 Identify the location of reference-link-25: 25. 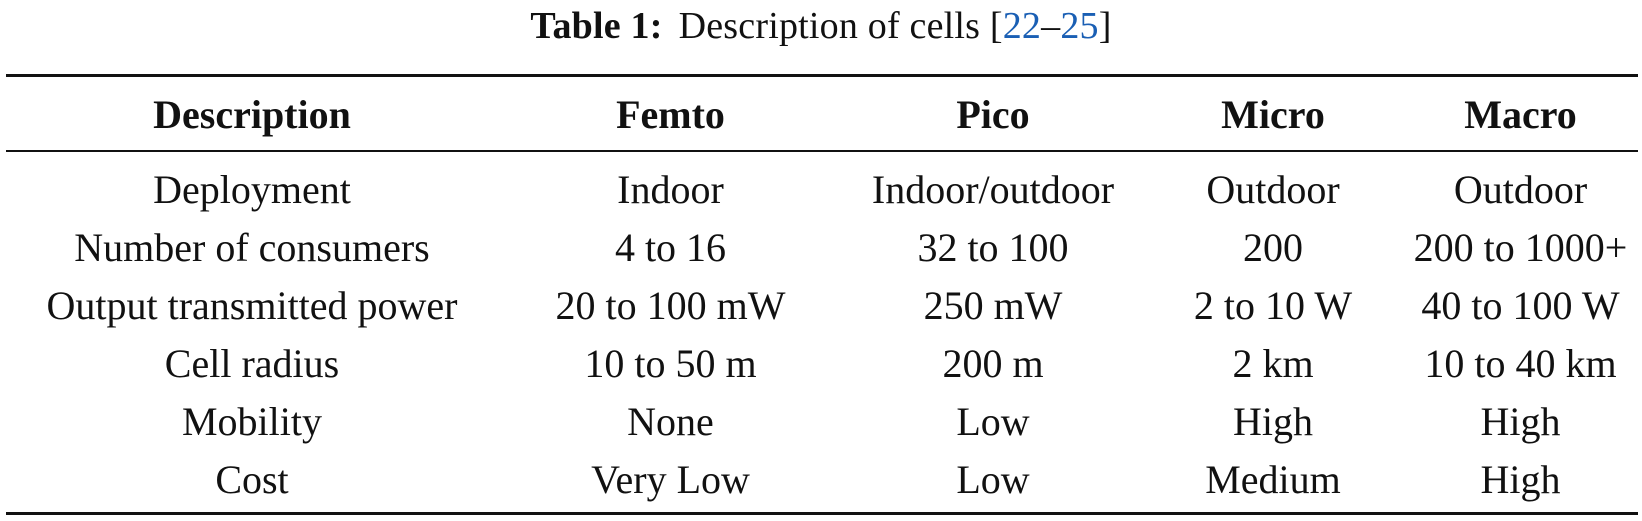
(1079, 26).